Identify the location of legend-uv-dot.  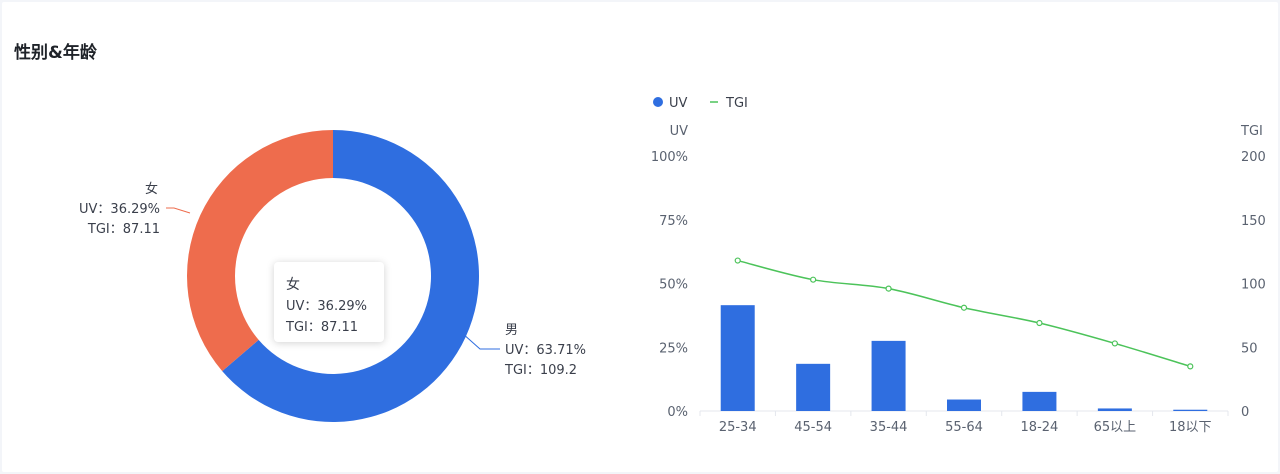
(658, 102).